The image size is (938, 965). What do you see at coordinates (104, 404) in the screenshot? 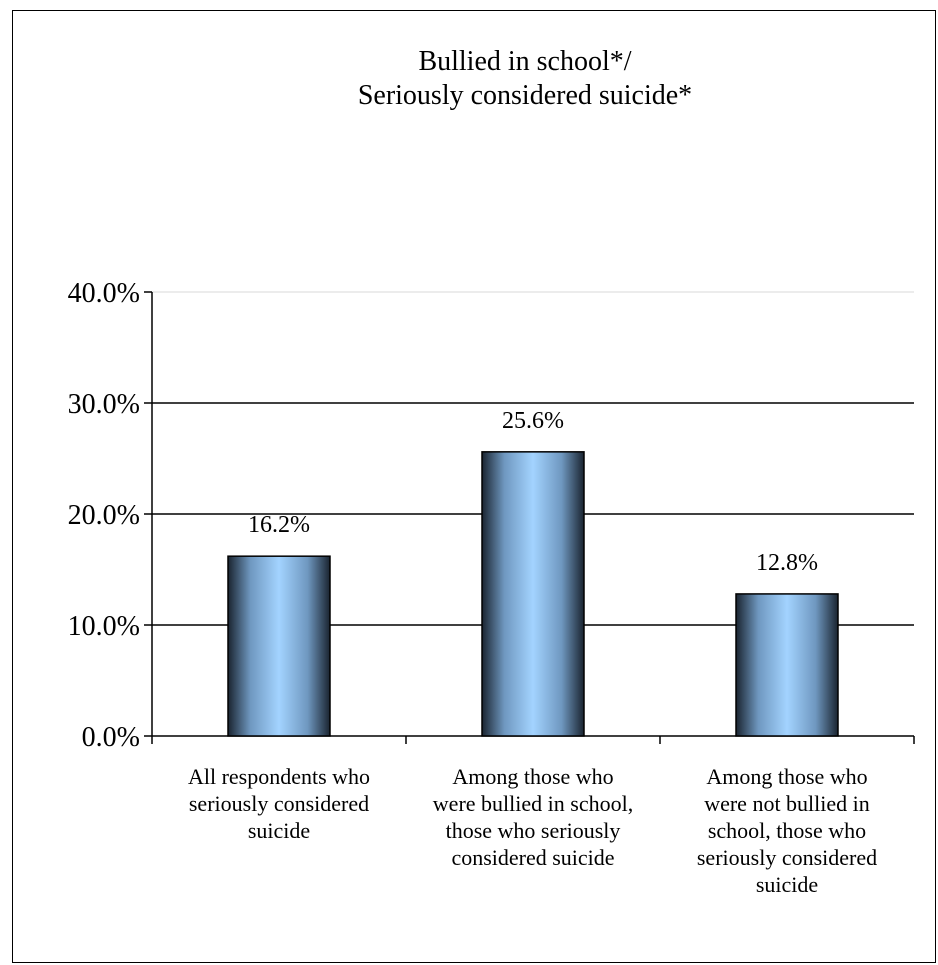
I see `y-tick-label: 30.0%` at bounding box center [104, 404].